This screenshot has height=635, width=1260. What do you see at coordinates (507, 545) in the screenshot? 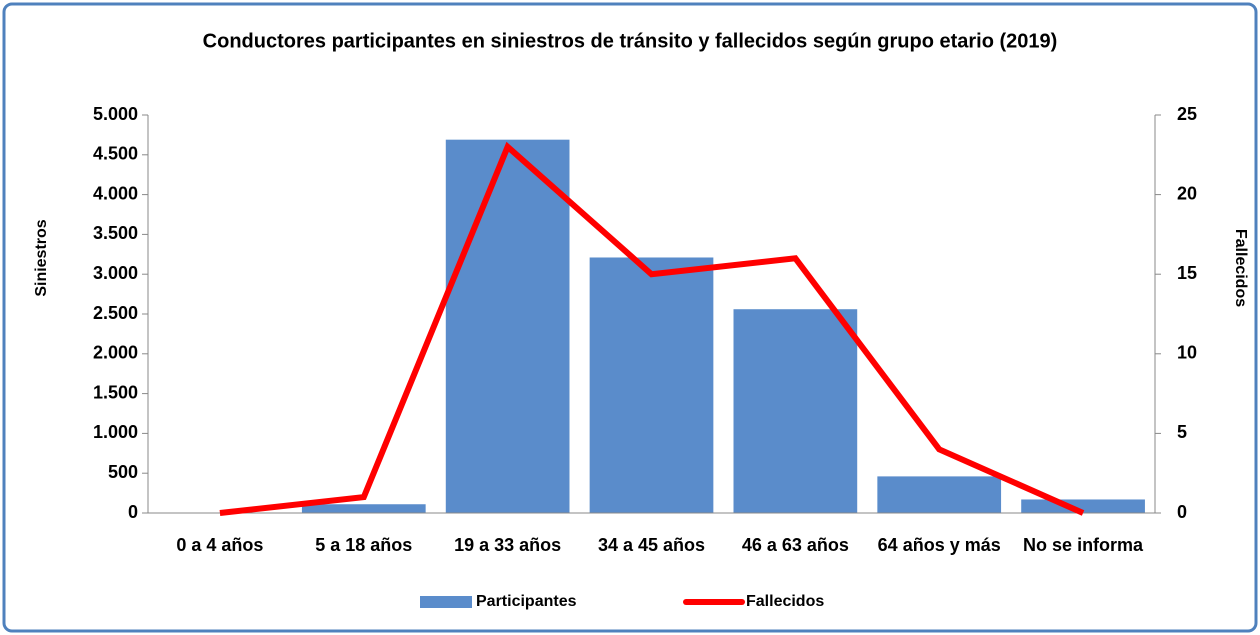
I see `x-tick-label: 19 a 33 años` at bounding box center [507, 545].